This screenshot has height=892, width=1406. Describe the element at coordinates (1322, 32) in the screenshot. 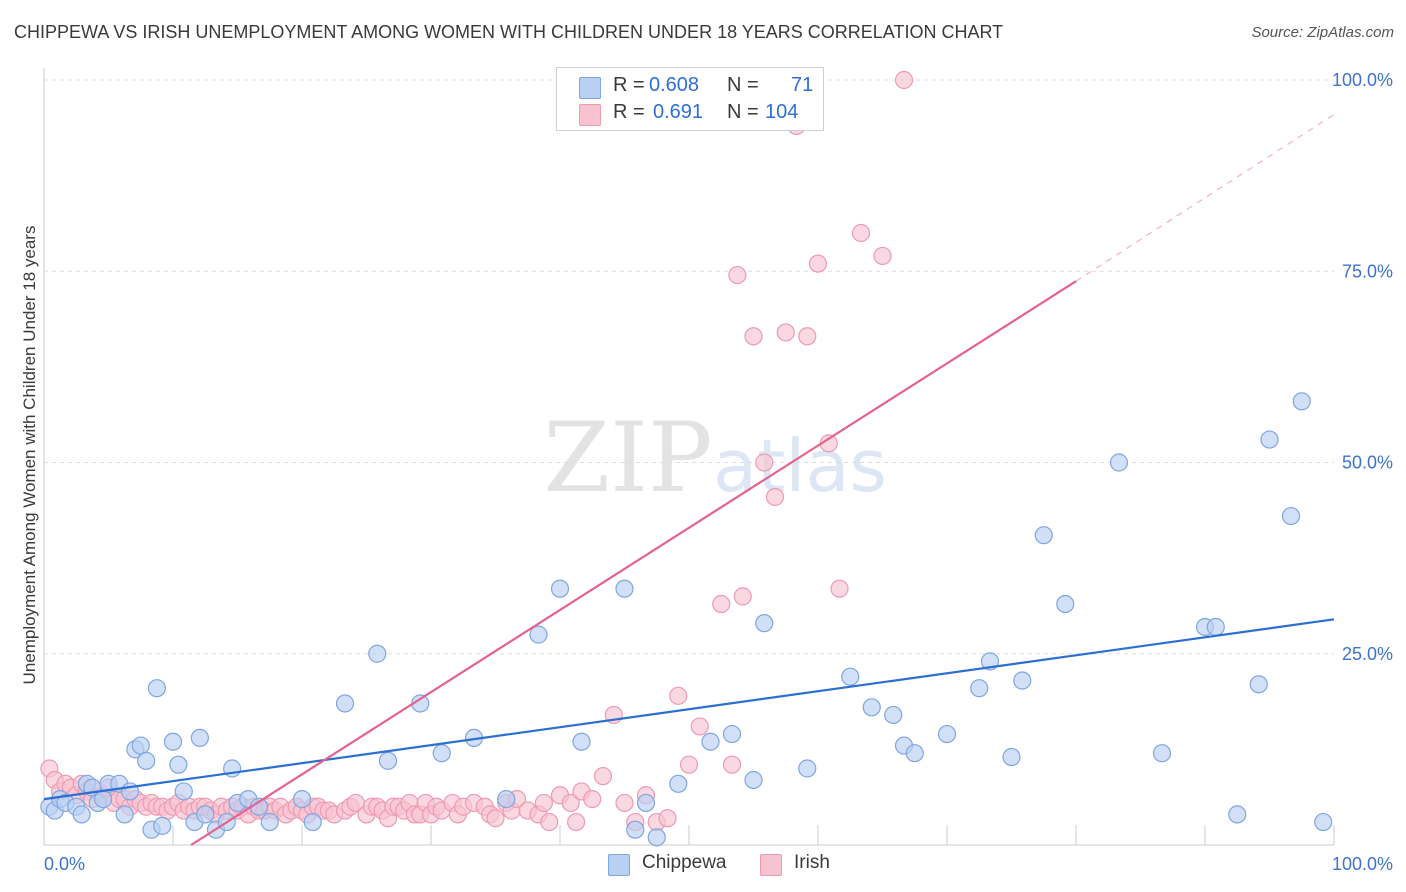

I see `source-label: Source: ZipAtlas.com` at that location.